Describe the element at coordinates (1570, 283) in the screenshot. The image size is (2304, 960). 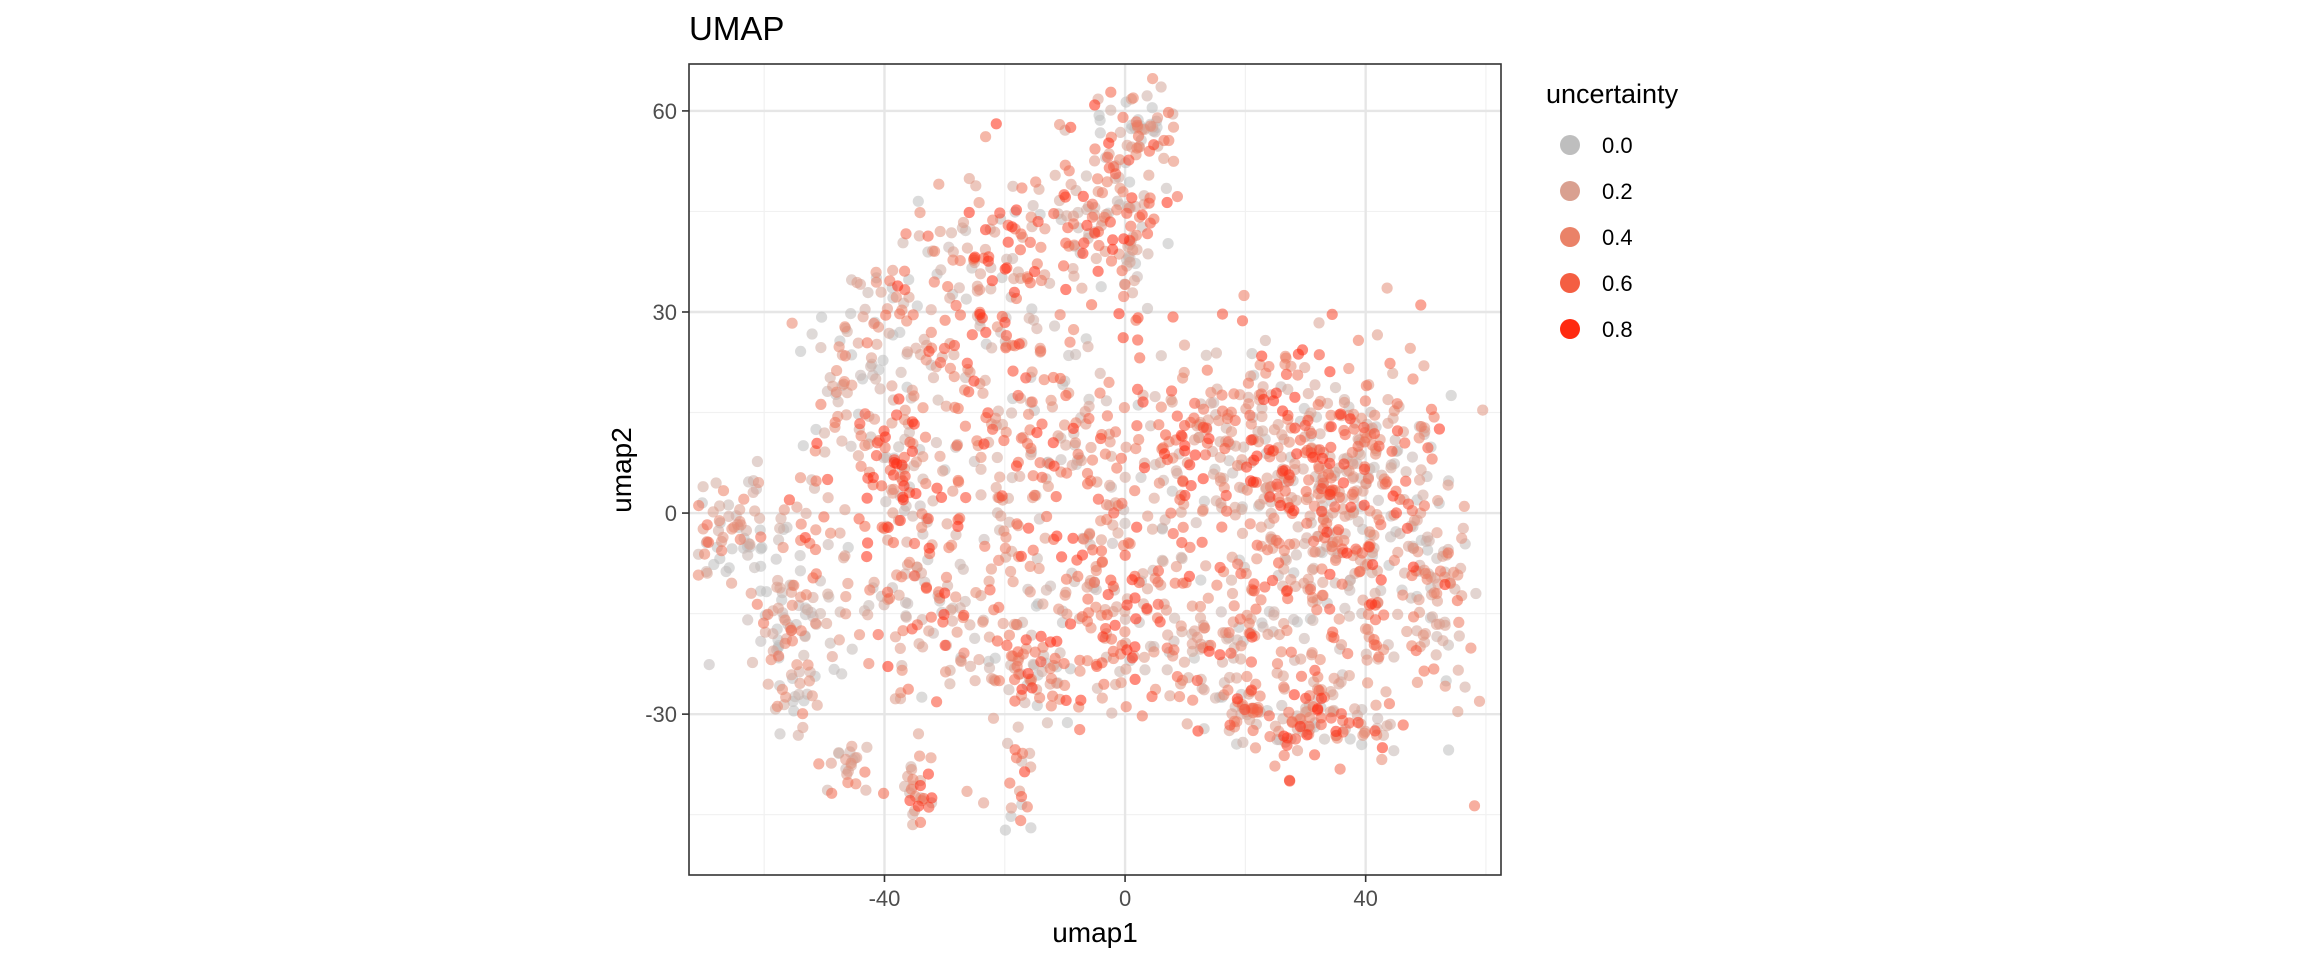
I see `legend-key-dot` at that location.